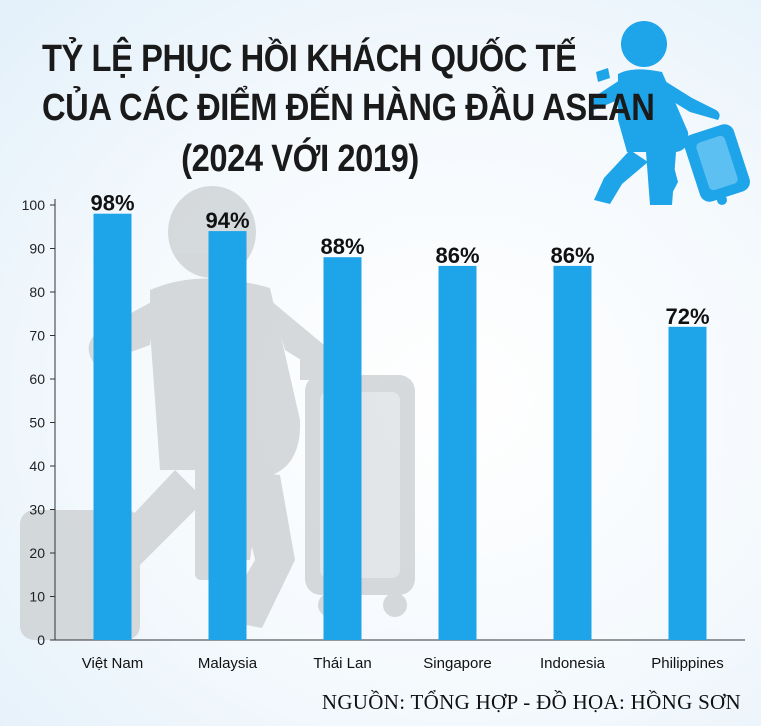  Describe the element at coordinates (687, 316) in the screenshot. I see `data-label: 72%` at that location.